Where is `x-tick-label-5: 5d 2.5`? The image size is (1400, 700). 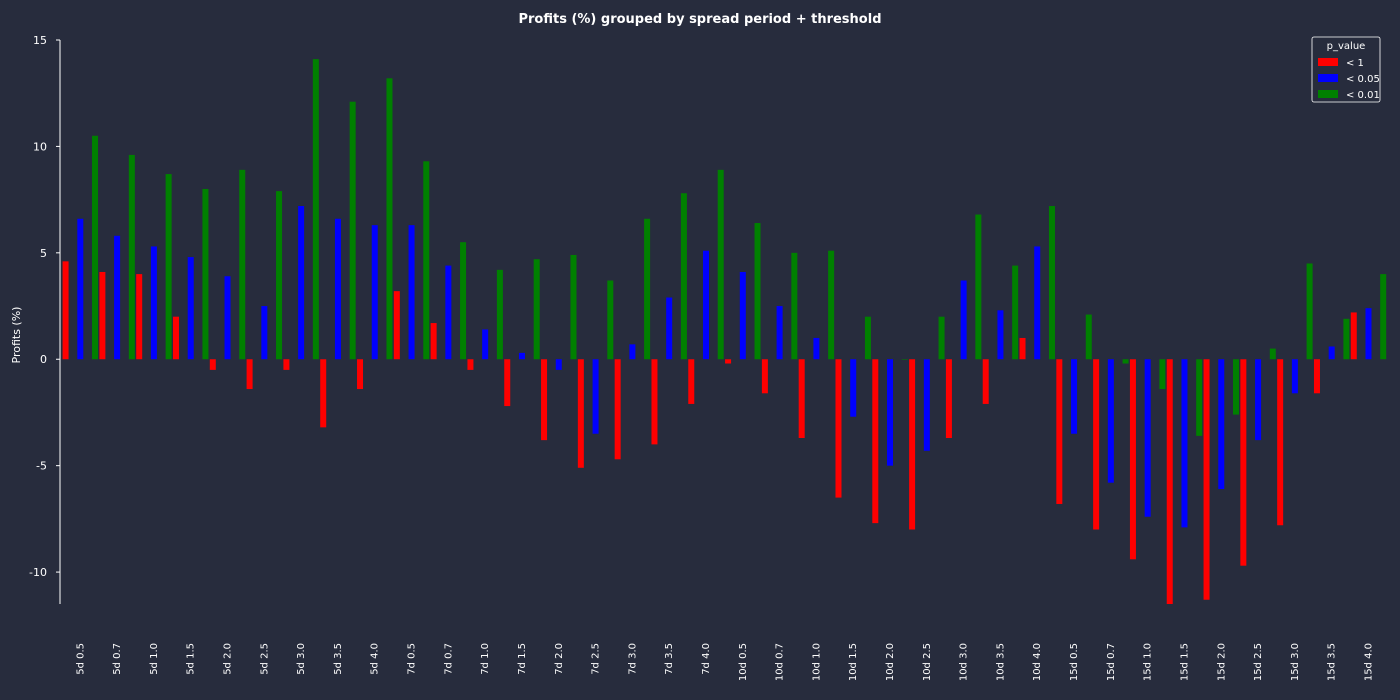
x-tick-label-5: 5d 2.5 is located at coordinates (264, 659).